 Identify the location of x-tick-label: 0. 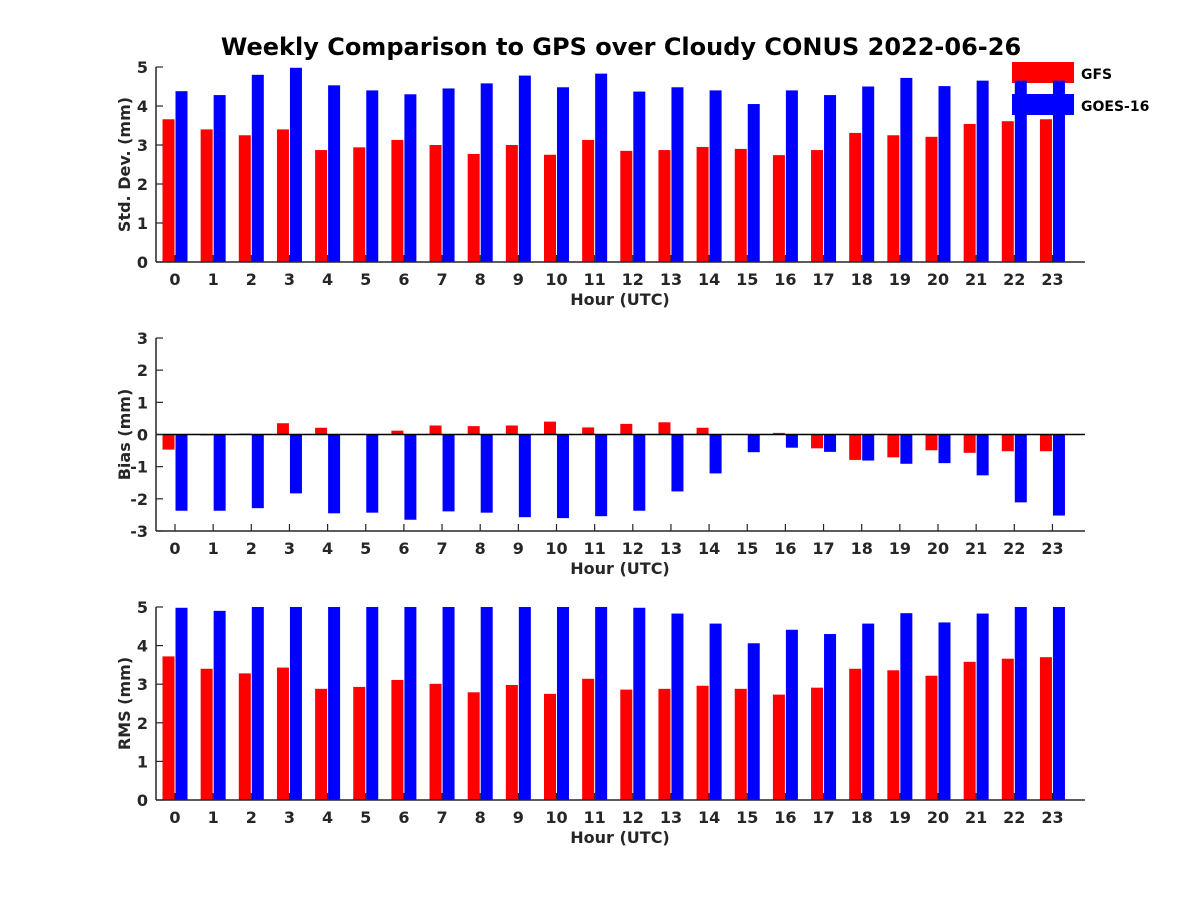
(174, 548).